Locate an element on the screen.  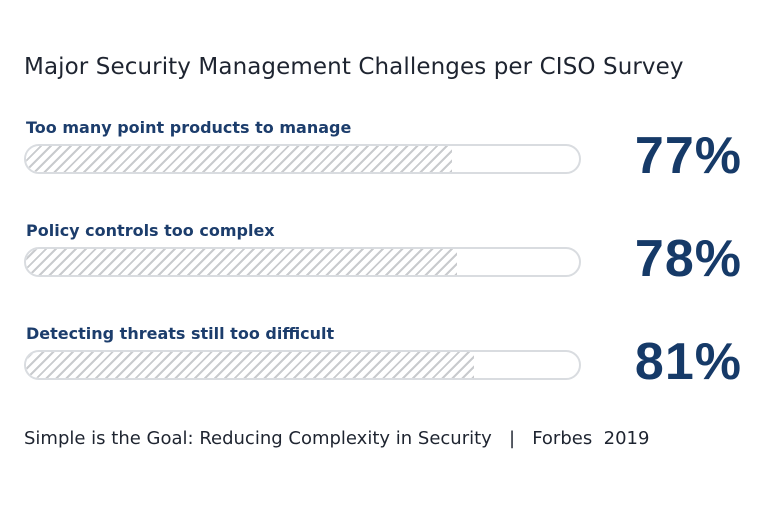
percent-value: 78% is located at coordinates (688, 259).